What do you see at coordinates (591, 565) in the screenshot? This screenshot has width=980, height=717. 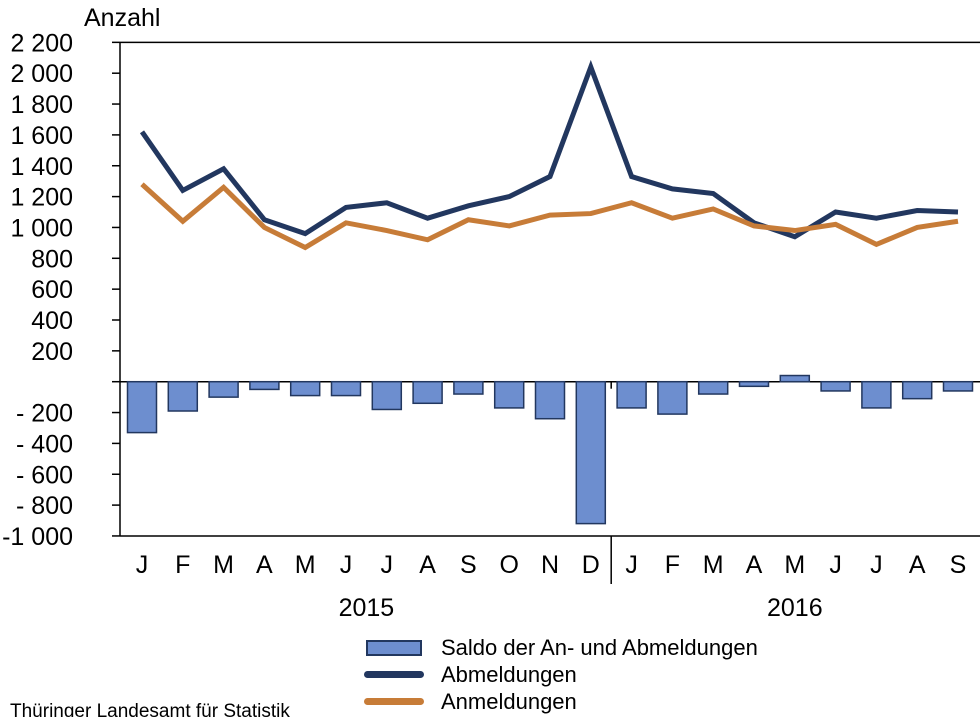 I see `x-month-label: D` at bounding box center [591, 565].